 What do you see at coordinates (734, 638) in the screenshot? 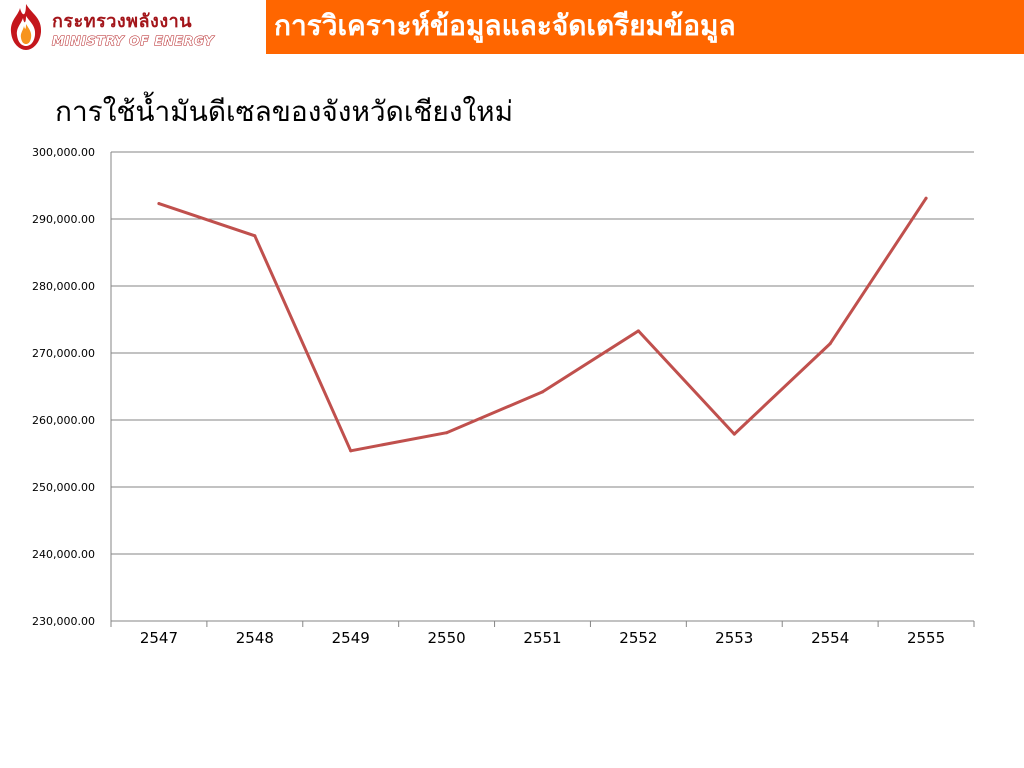
I see `x-tick-label: 2553` at bounding box center [734, 638].